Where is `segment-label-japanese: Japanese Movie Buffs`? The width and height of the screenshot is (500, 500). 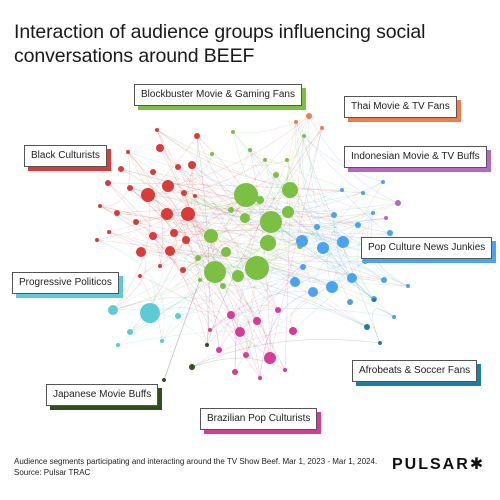 segment-label-japanese: Japanese Movie Buffs is located at coordinates (102, 395).